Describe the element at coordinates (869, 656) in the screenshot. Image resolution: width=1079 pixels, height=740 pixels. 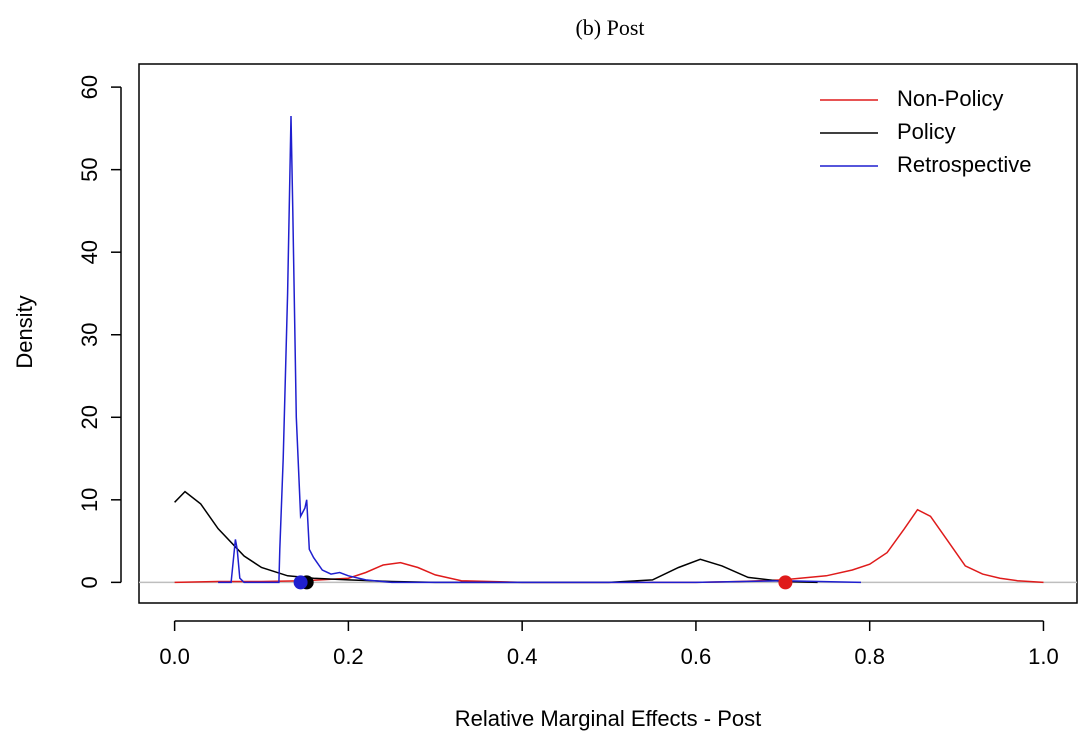
I see `x-tick-label: 0.8` at that location.